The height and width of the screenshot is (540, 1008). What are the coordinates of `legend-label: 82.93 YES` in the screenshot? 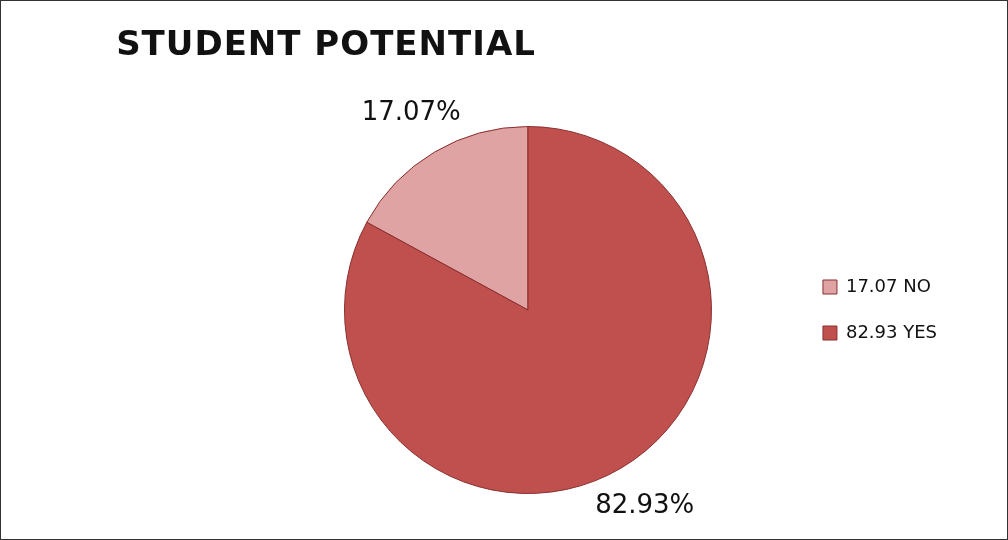 It's located at (891, 331).